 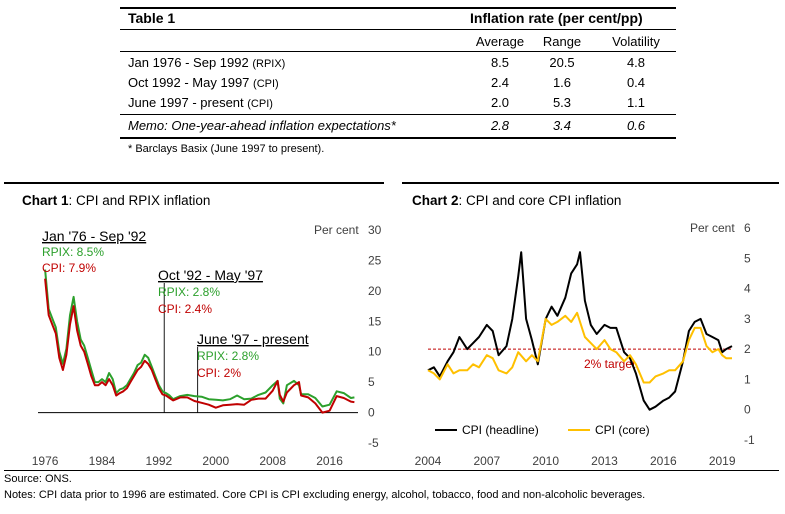 I want to click on col-header-average: Average, so click(x=500, y=41).